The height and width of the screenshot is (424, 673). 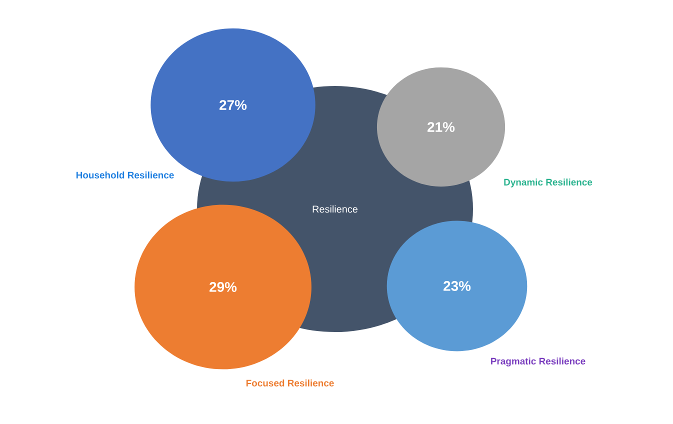 I want to click on data-label: 21%, so click(x=441, y=127).